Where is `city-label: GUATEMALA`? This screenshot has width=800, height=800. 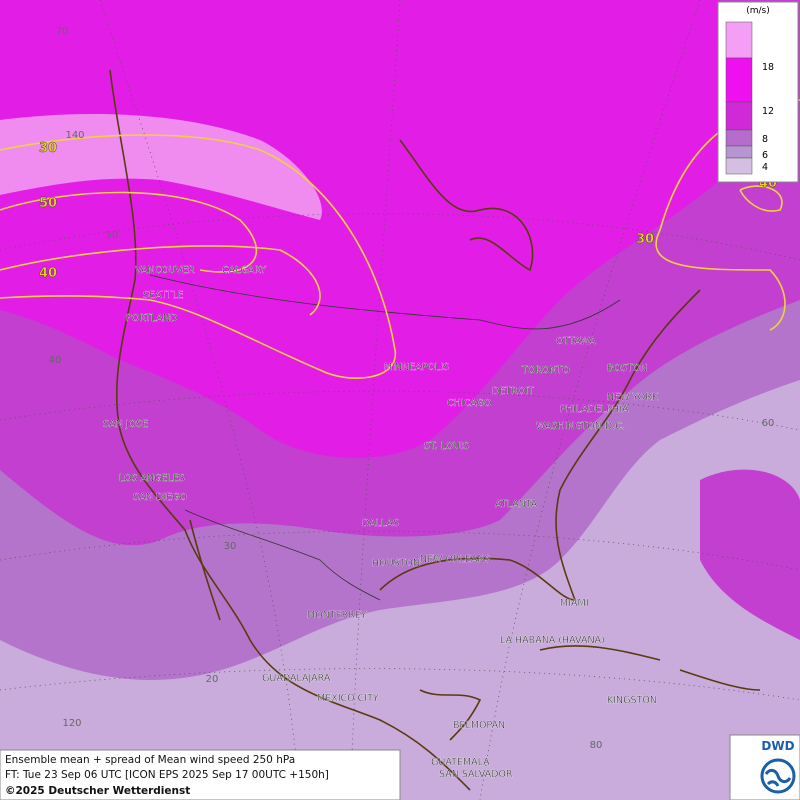 city-label: GUATEMALA is located at coordinates (460, 762).